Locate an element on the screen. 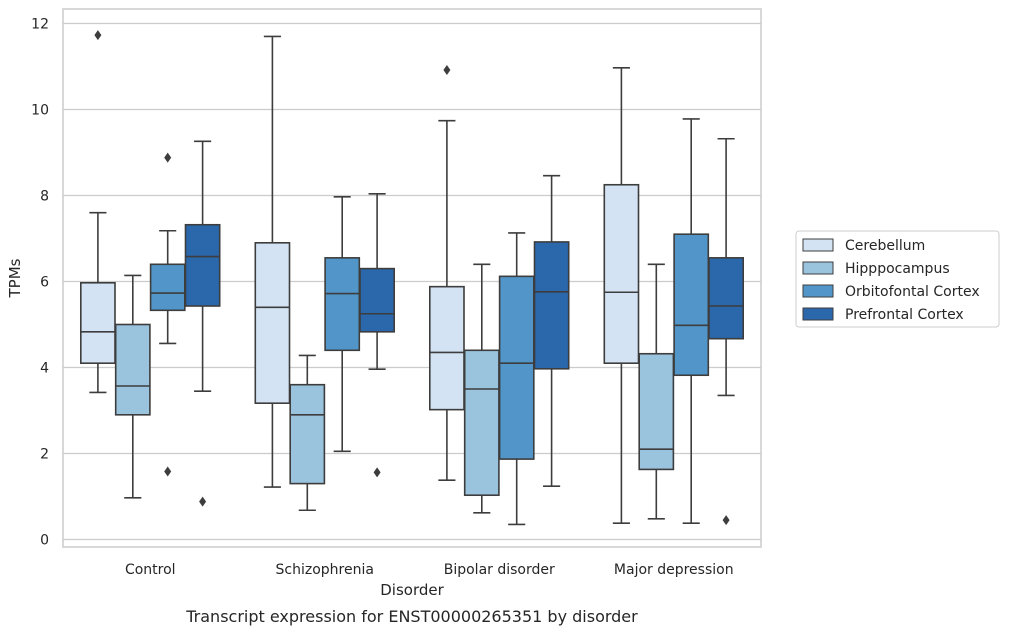 Image resolution: width=1009 pixels, height=634 pixels. y-tick-label: 4 is located at coordinates (44, 369).